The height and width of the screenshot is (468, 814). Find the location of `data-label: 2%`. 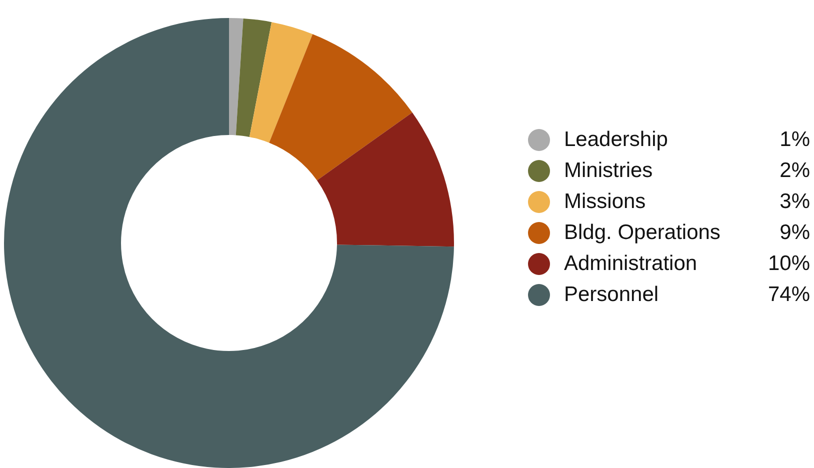

data-label: 2% is located at coordinates (795, 170).